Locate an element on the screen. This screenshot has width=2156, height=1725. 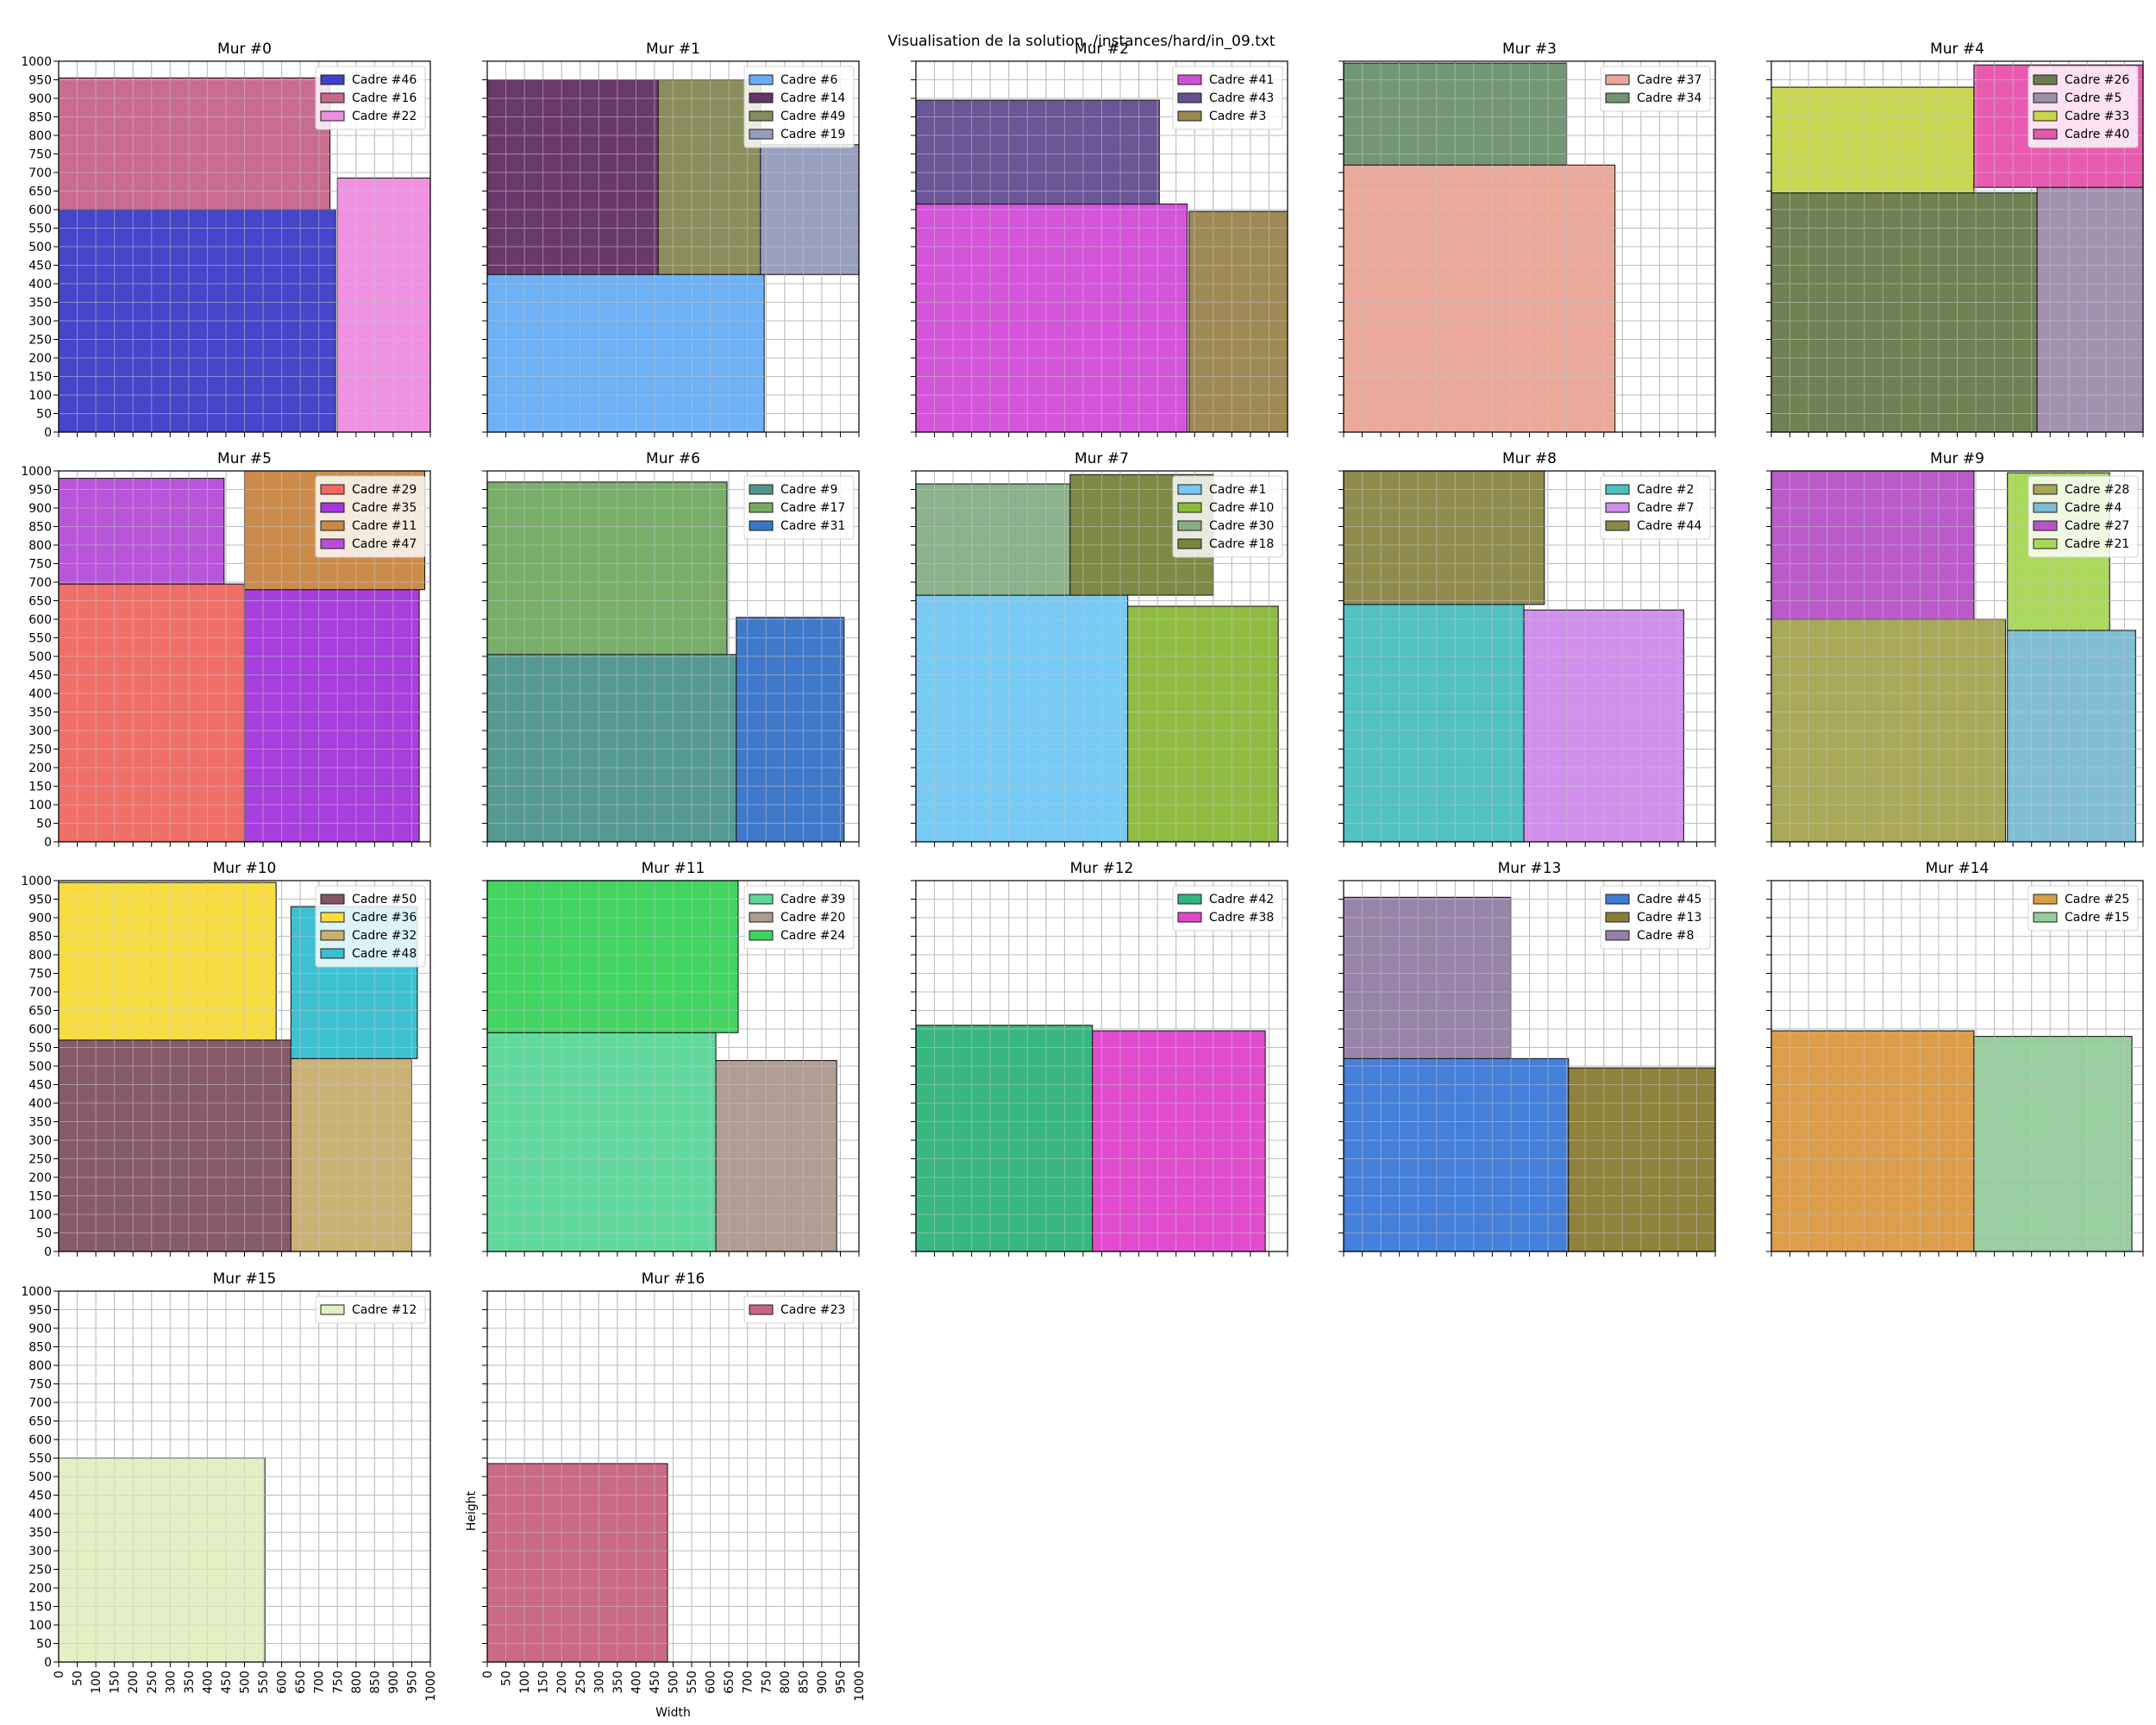
y-tick-label: 600 is located at coordinates (40, 1440).